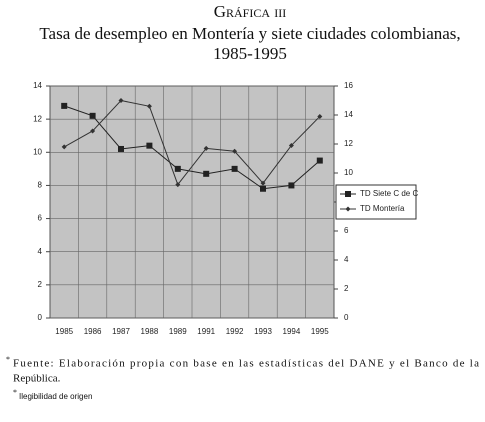 The image size is (485, 422). I want to click on y-tick-label: 12, so click(37, 118).